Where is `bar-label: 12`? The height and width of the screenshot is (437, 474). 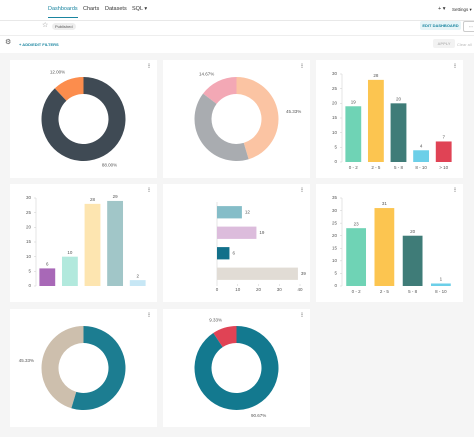 bar-label: 12 is located at coordinates (248, 211).